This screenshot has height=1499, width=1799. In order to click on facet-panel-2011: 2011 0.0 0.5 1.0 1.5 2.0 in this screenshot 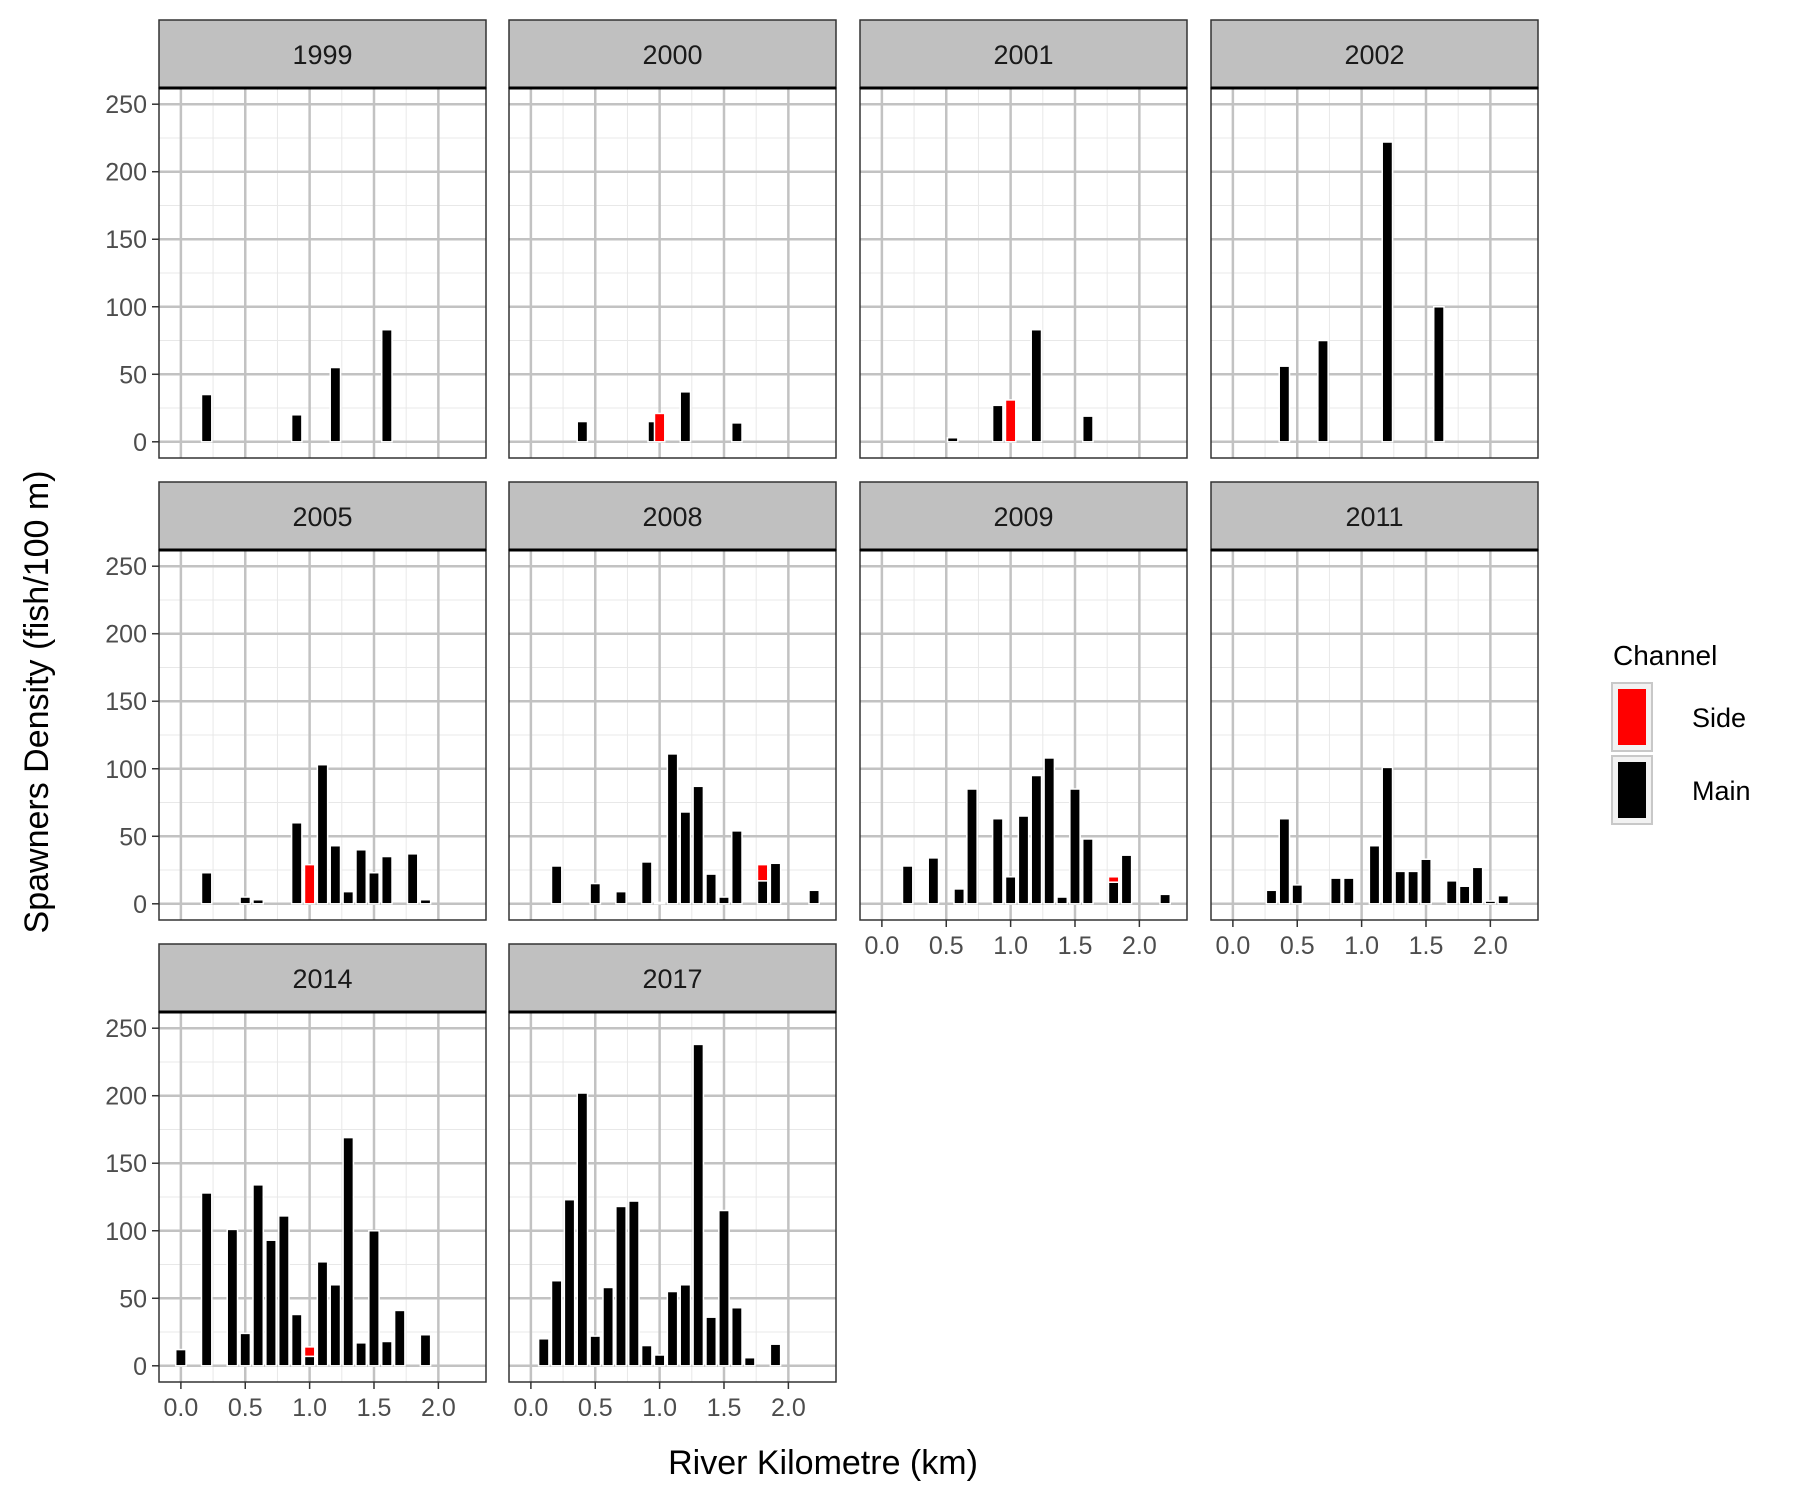, I will do `click(1374, 720)`.